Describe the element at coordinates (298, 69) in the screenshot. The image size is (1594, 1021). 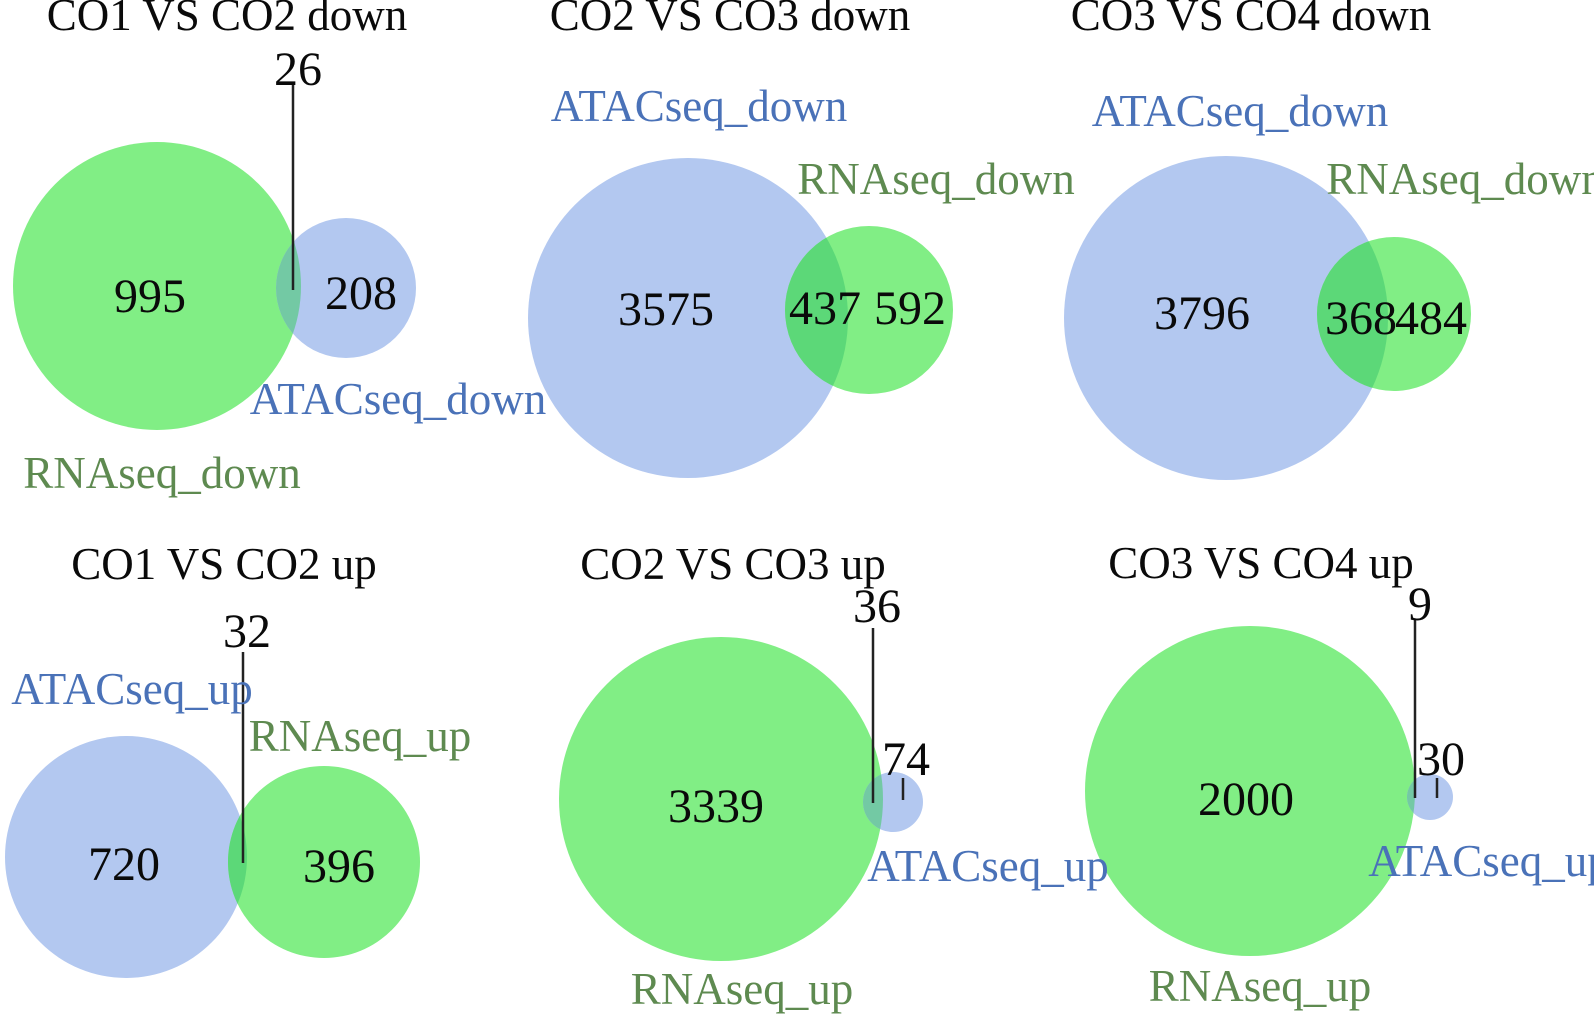
I see `overlap-count: 26` at that location.